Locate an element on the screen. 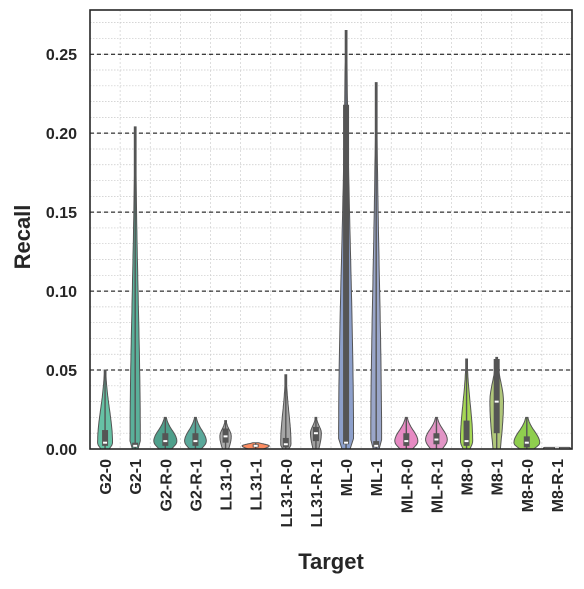  y-tick-label: 0.25 is located at coordinates (61, 55).